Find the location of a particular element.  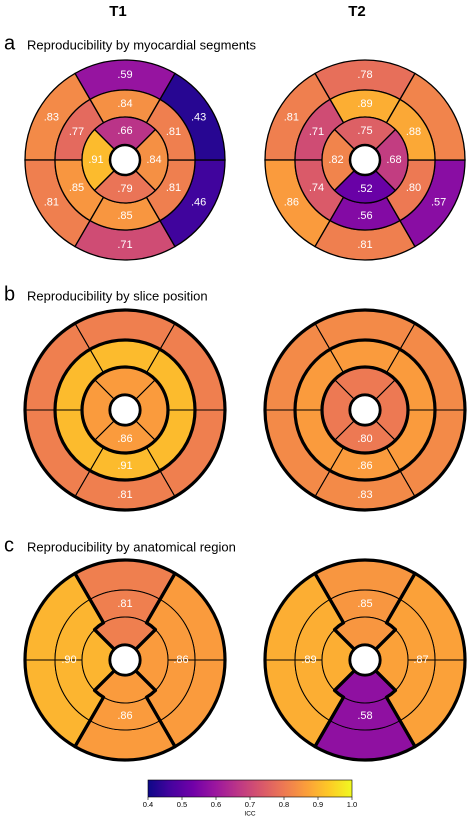

bullseye: .81 .90 .86 .86 is located at coordinates (125, 660).